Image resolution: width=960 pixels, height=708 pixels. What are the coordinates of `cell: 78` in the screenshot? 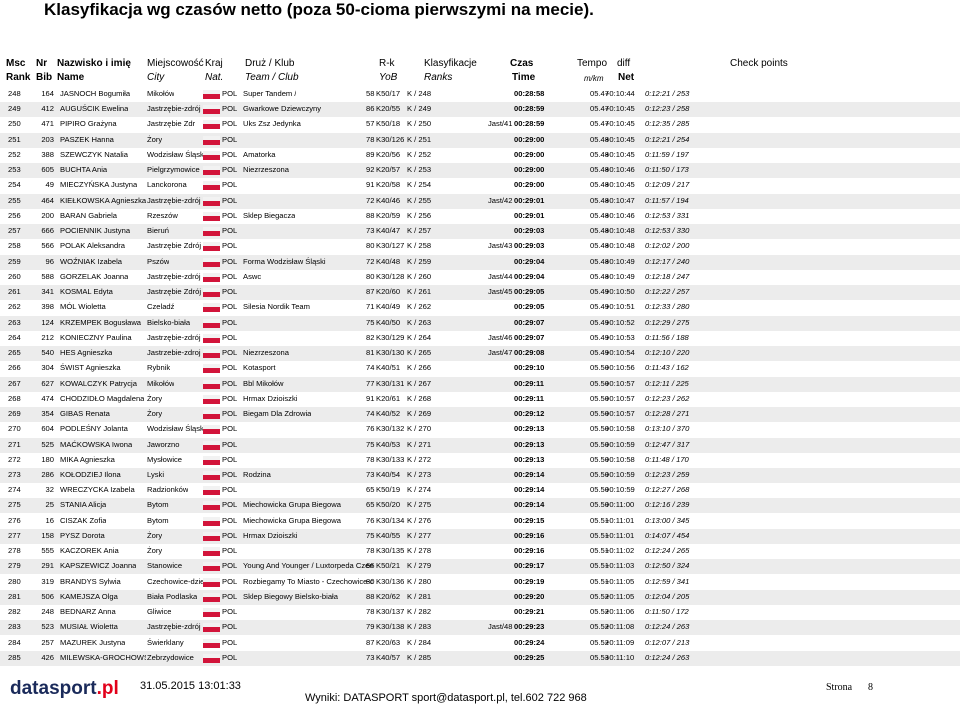 It's located at (370, 139).